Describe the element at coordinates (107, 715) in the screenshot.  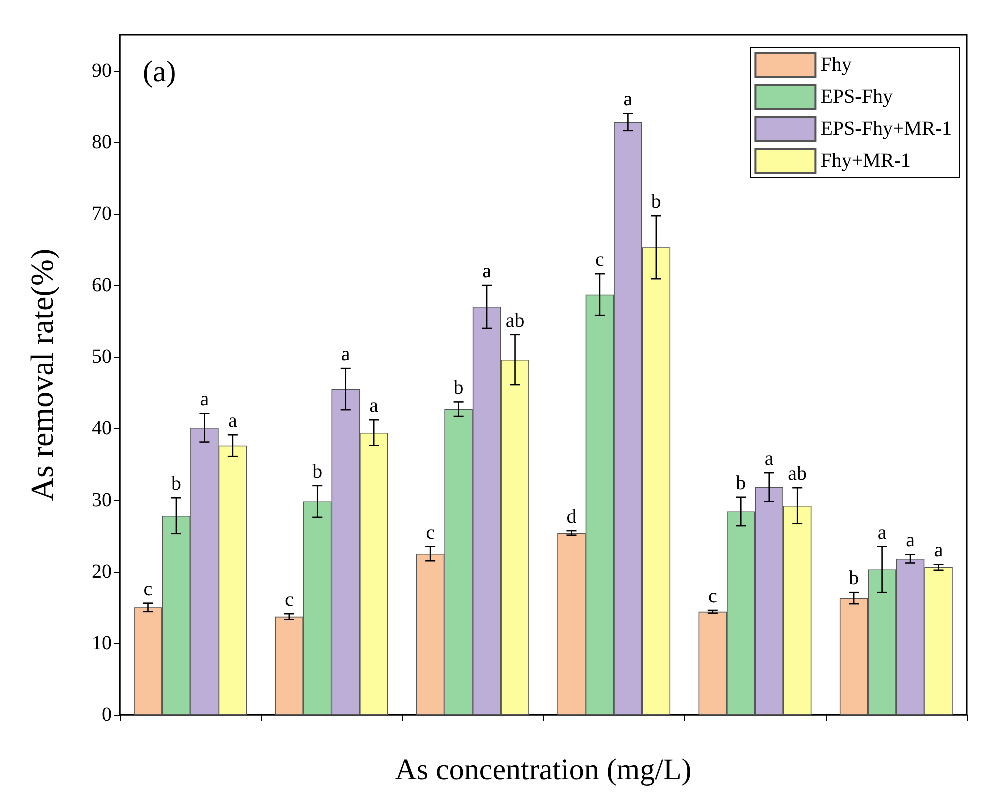
I see `y-tick-label: 0` at that location.